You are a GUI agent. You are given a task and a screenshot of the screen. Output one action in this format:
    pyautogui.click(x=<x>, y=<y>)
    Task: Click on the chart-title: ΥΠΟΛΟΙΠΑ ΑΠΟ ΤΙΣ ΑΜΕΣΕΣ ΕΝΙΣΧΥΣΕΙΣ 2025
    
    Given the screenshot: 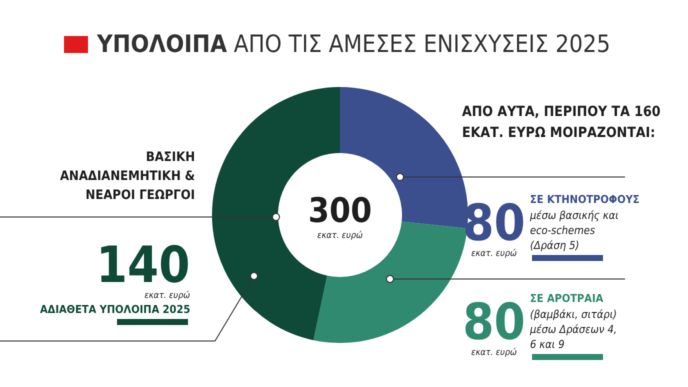 What is the action you would take?
    pyautogui.click(x=353, y=44)
    